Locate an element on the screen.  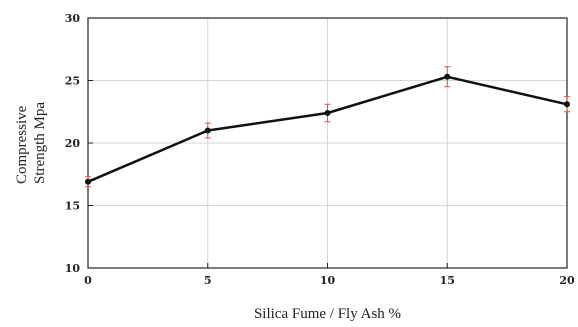
y-axis-label-line-1: Compressive is located at coordinates (22, 144).